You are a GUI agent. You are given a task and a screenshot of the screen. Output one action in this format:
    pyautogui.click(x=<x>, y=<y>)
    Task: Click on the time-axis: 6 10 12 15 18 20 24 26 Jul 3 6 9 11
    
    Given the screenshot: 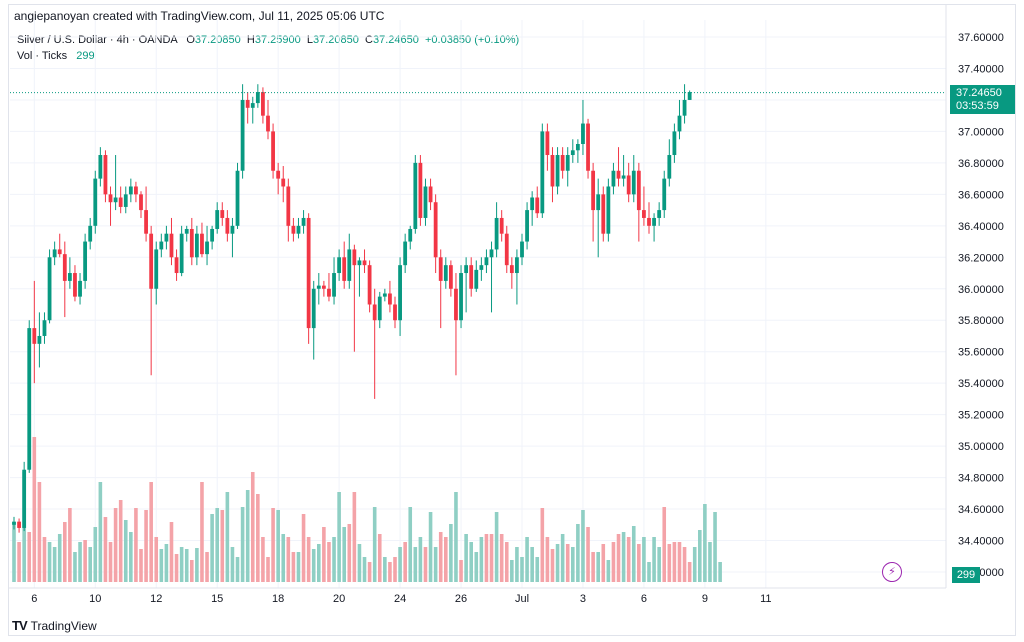 What is the action you would take?
    pyautogui.click(x=401, y=599)
    